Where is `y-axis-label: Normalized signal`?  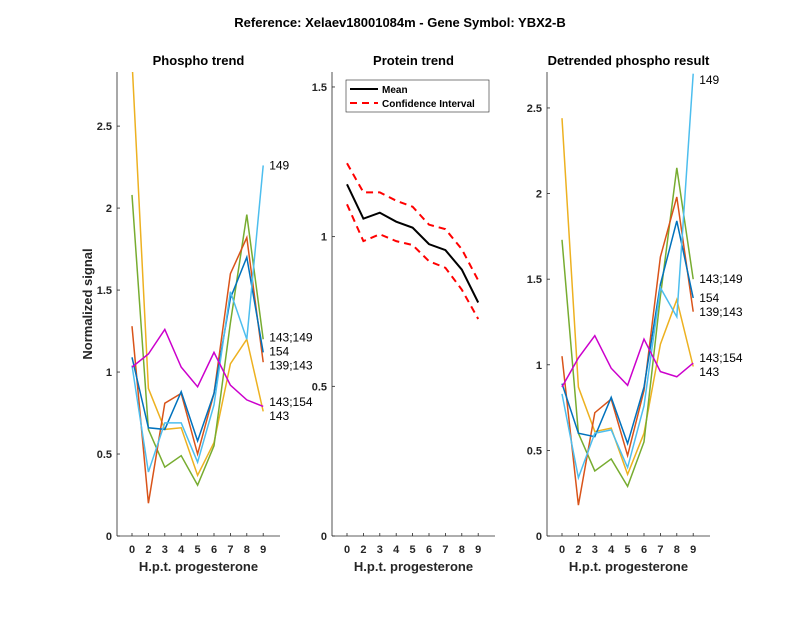
y-axis-label: Normalized signal is located at coordinates (87, 303).